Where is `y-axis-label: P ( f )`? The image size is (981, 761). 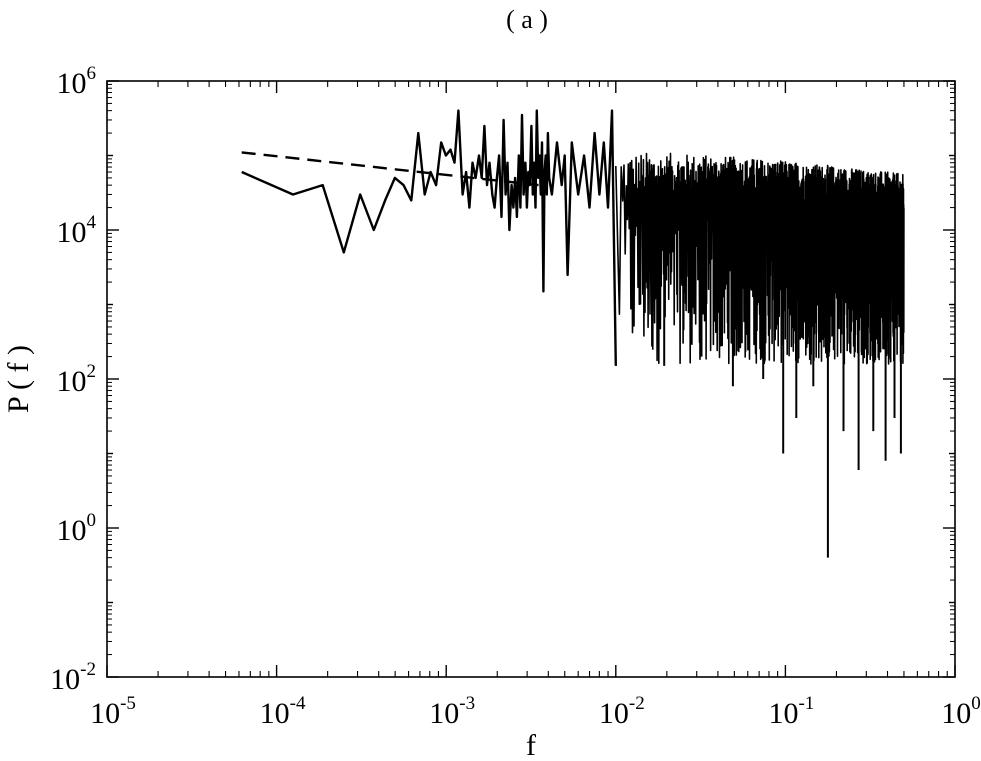
y-axis-label: P ( f ) is located at coordinates (18, 379).